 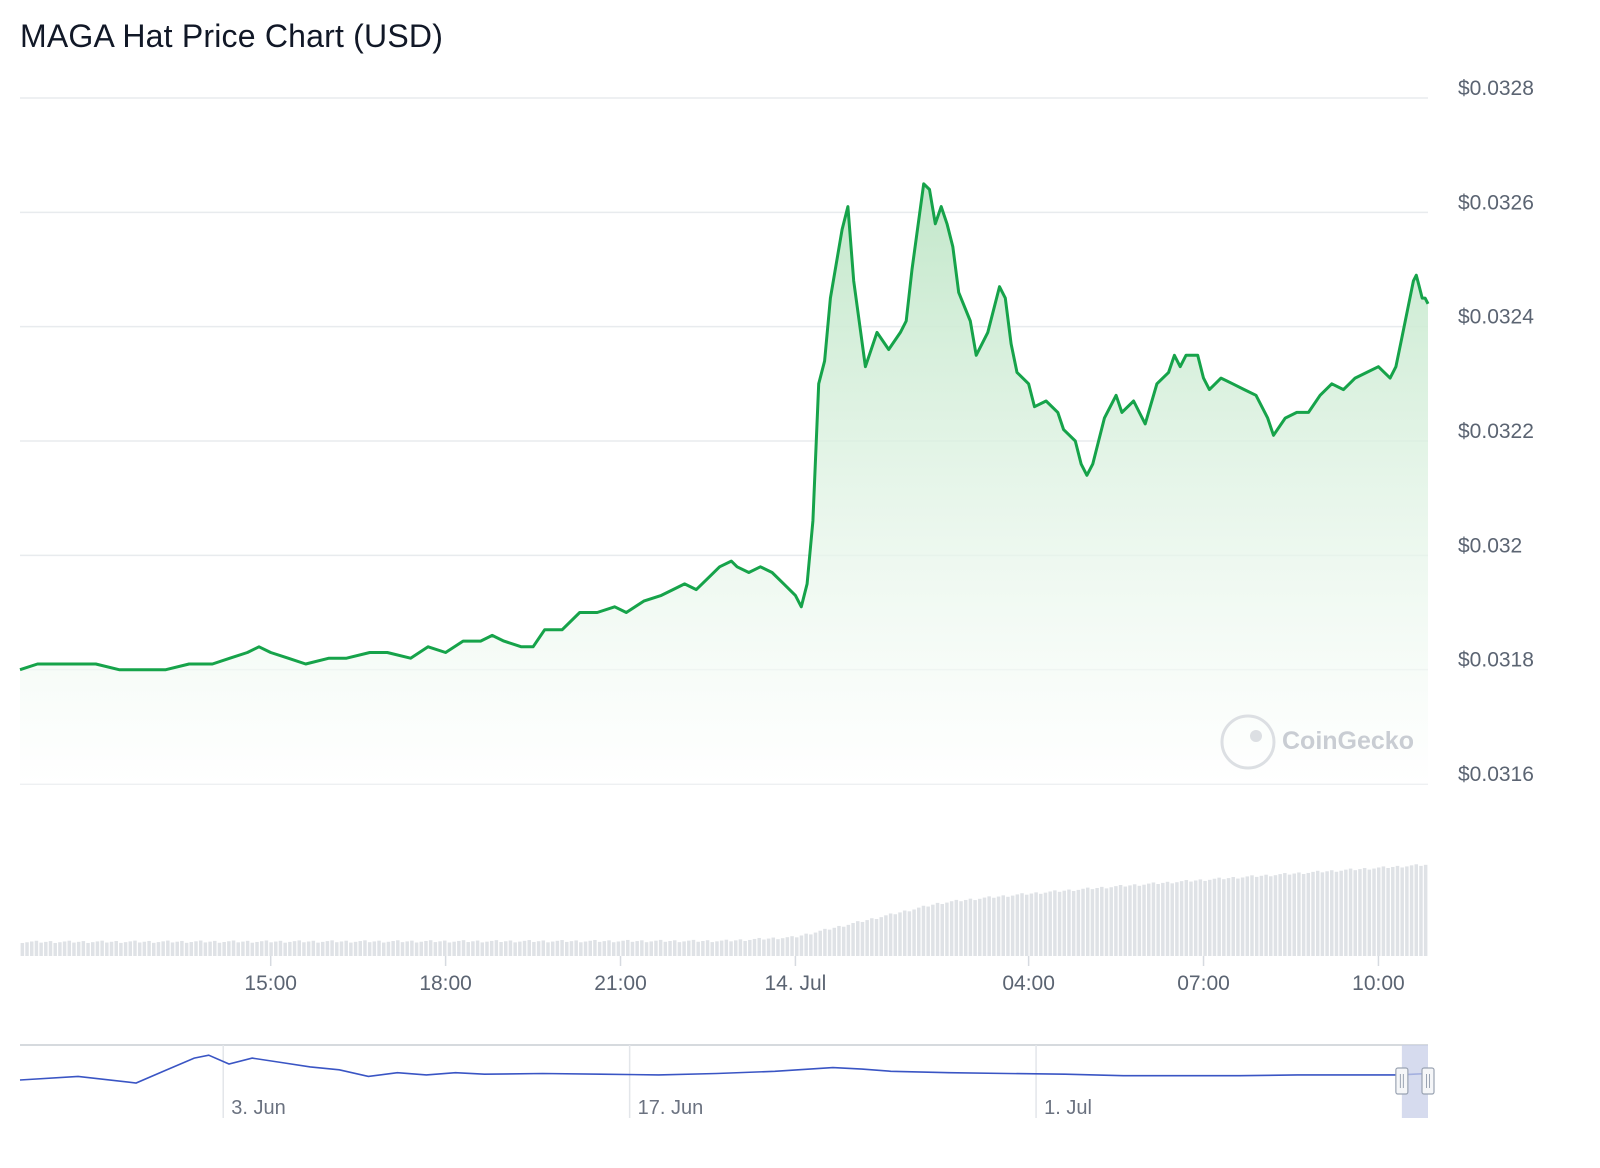 I want to click on x-tick-label: 04:00, so click(x=1028, y=983).